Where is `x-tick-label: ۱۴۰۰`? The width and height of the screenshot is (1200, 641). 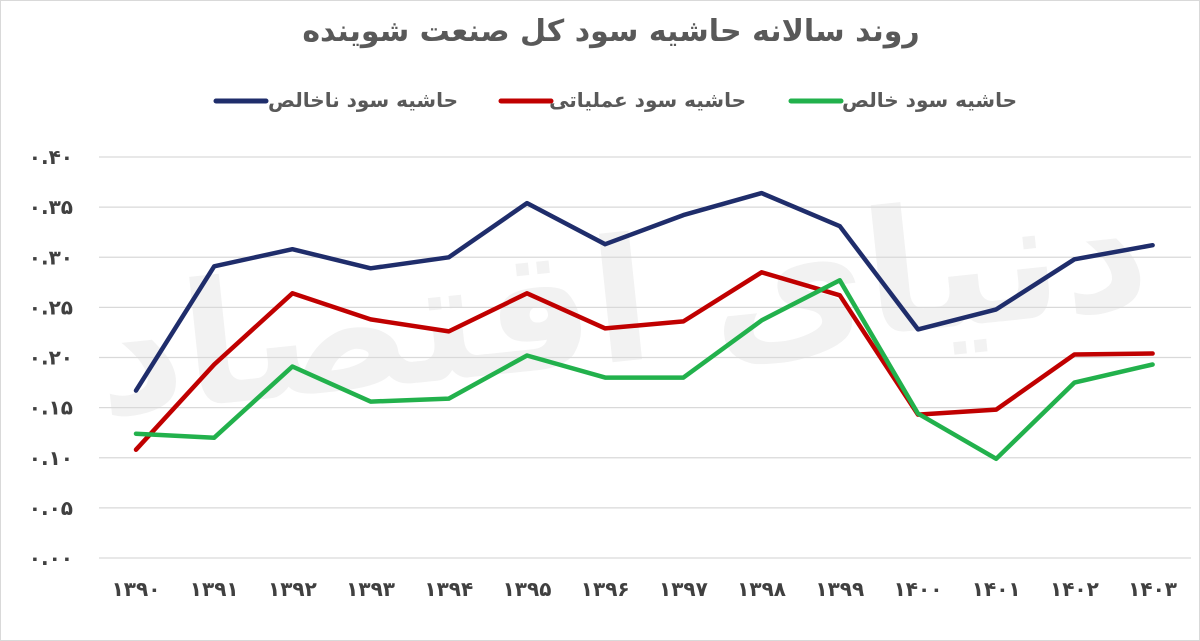
x-tick-label: ۱۴۰۰ is located at coordinates (918, 589).